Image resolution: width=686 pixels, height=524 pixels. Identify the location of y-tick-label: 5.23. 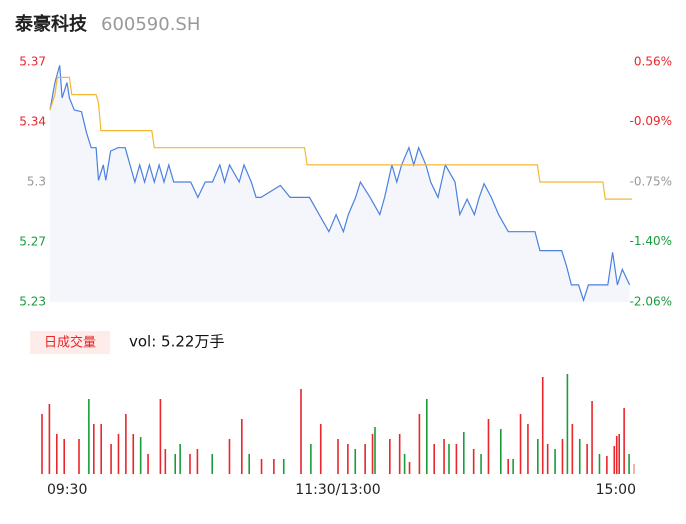
(32, 302).